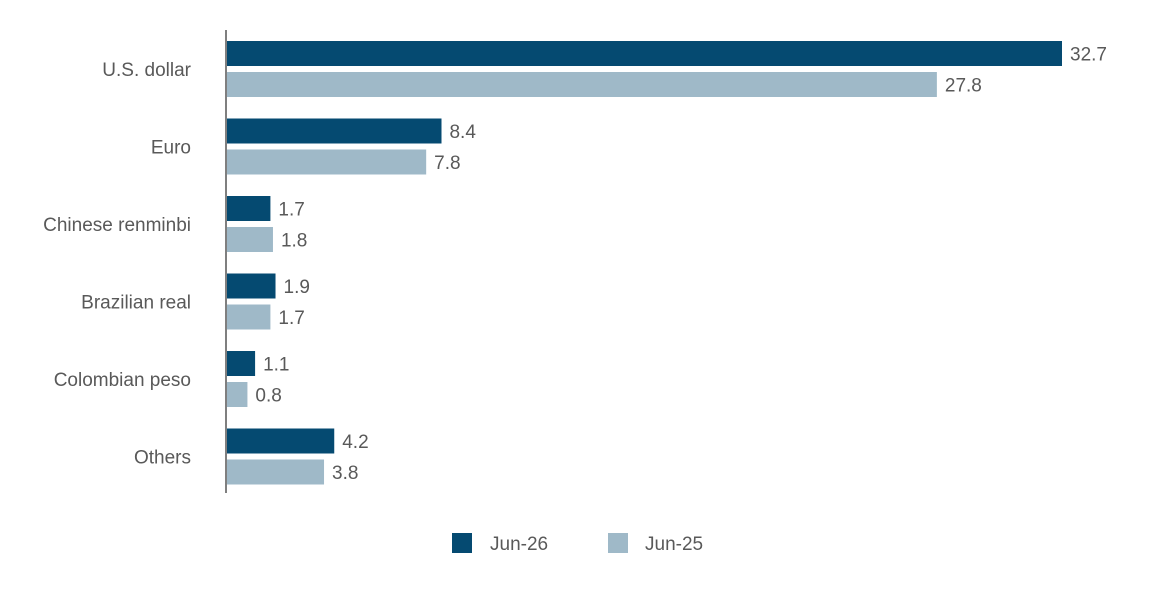  Describe the element at coordinates (297, 287) in the screenshot. I see `data-label: 1.9` at that location.